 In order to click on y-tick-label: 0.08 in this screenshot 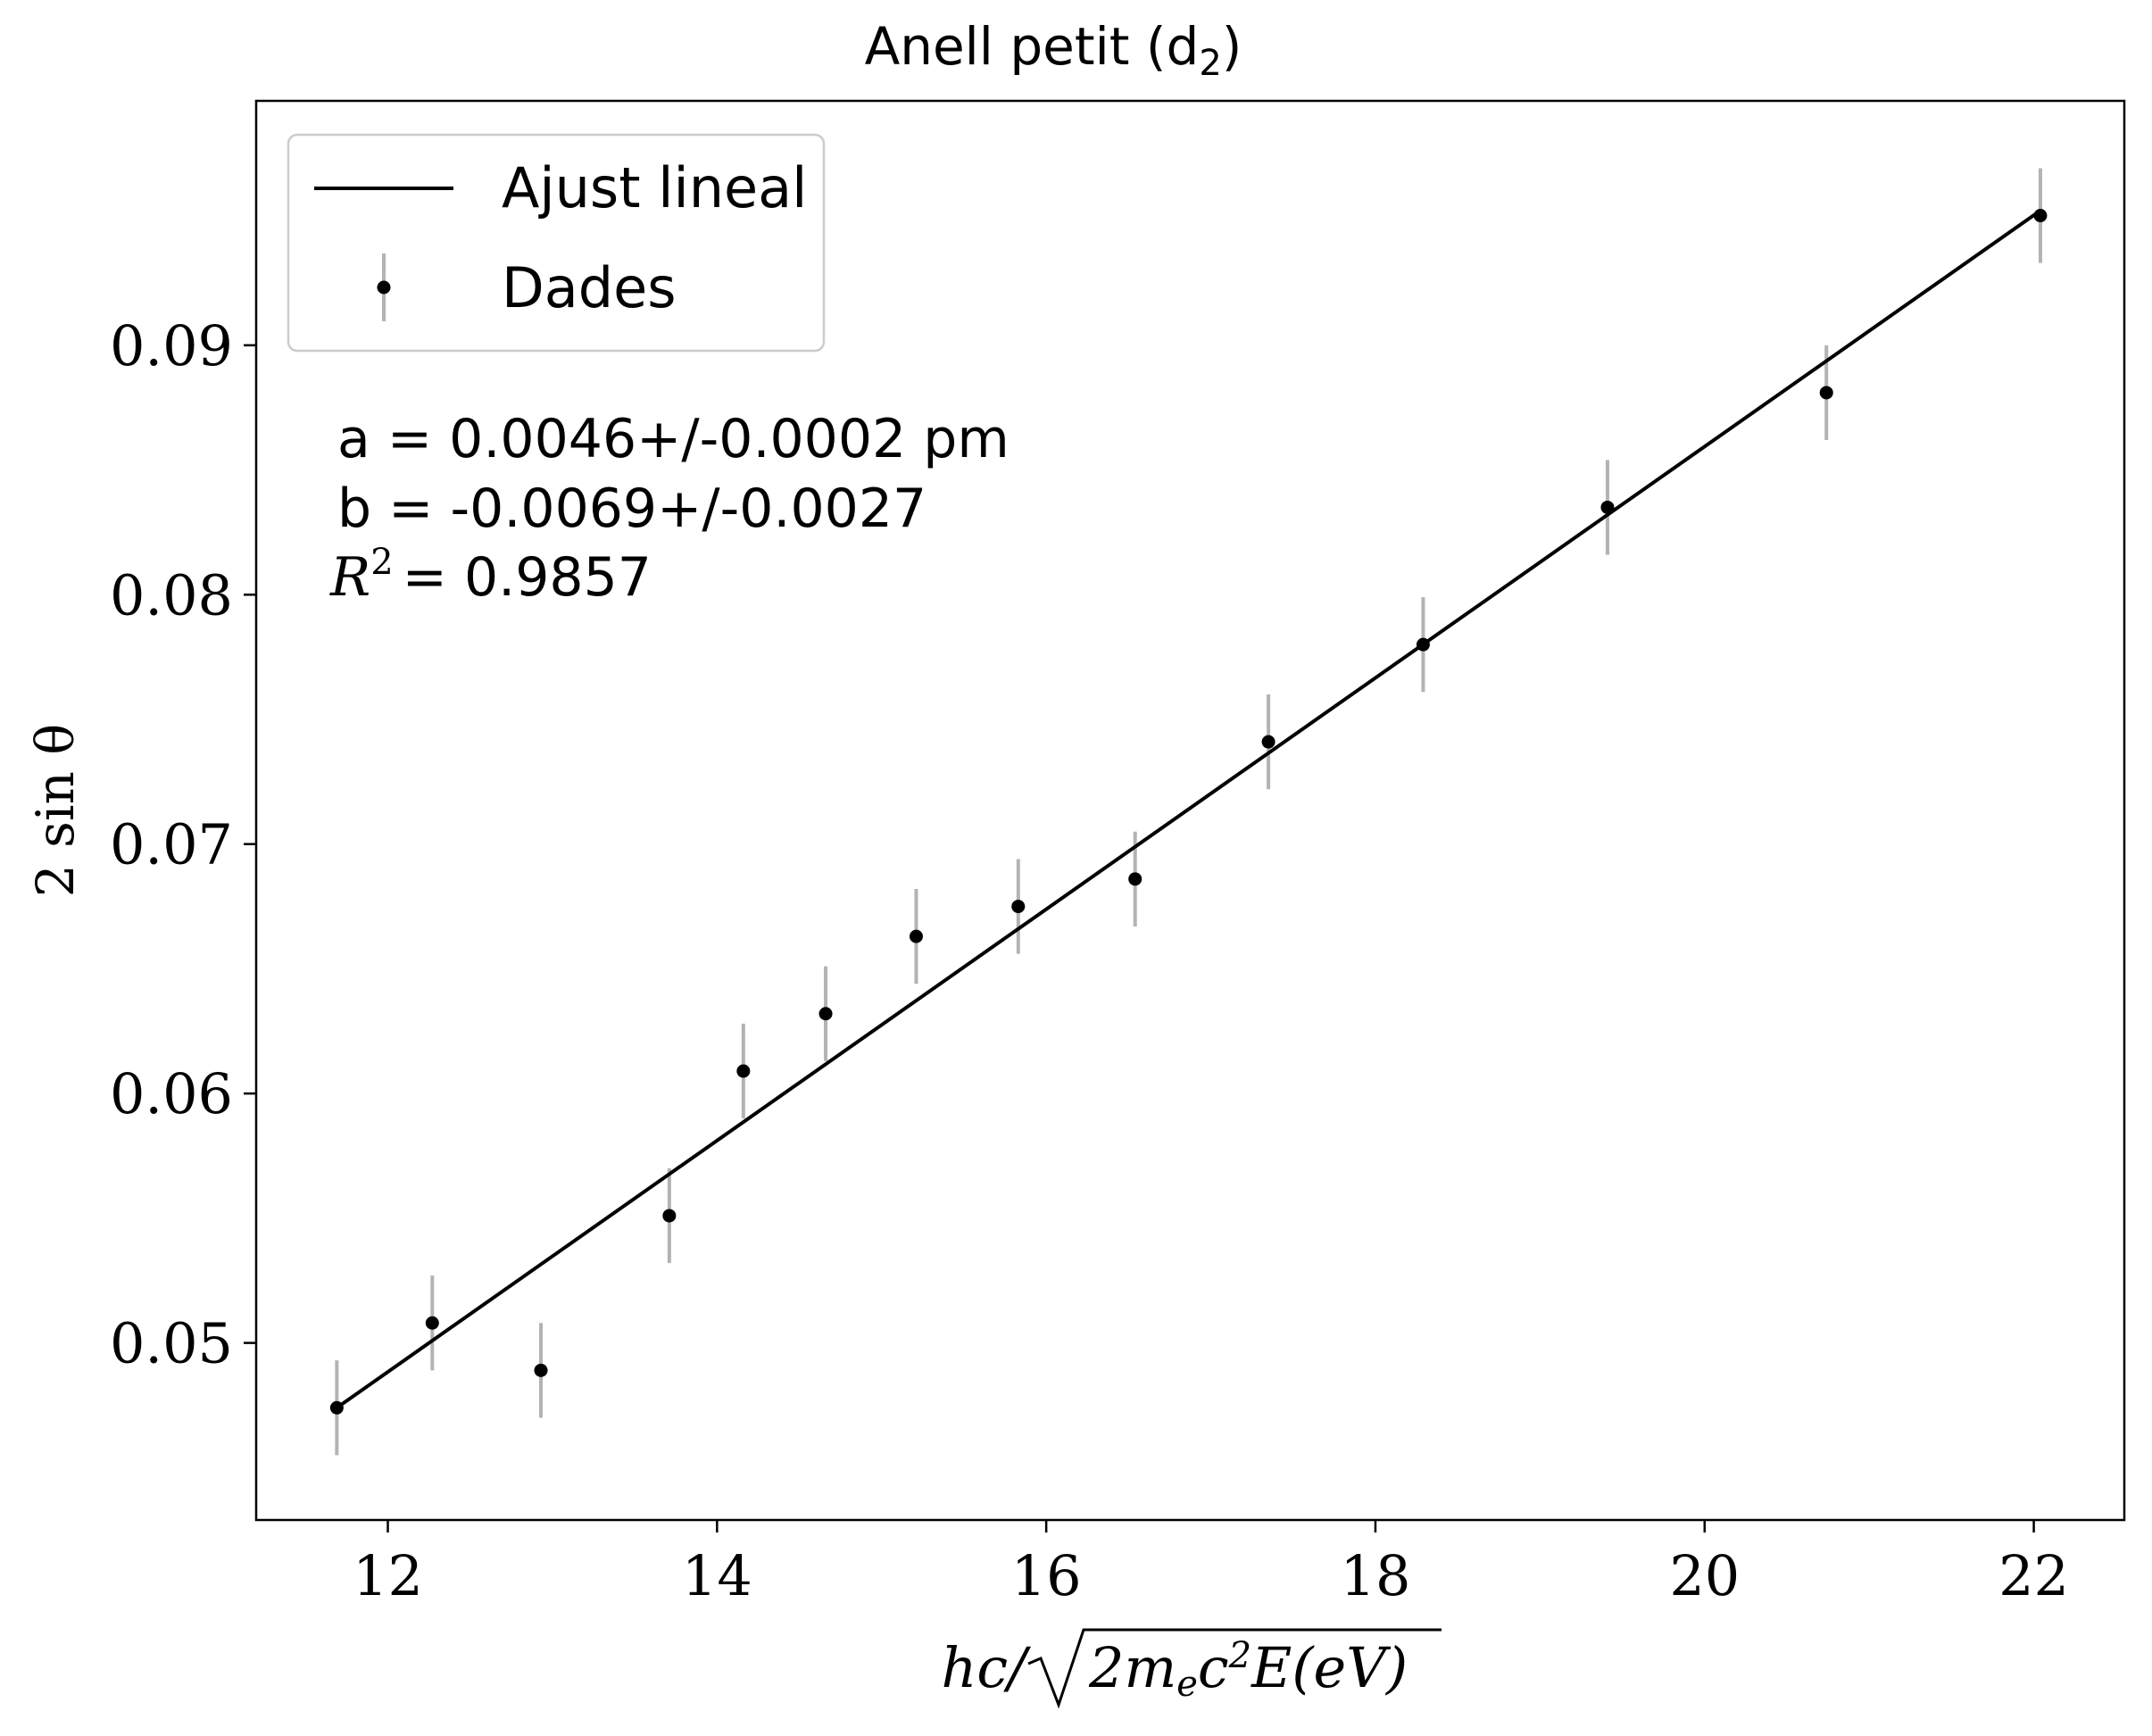, I will do `click(171, 594)`.